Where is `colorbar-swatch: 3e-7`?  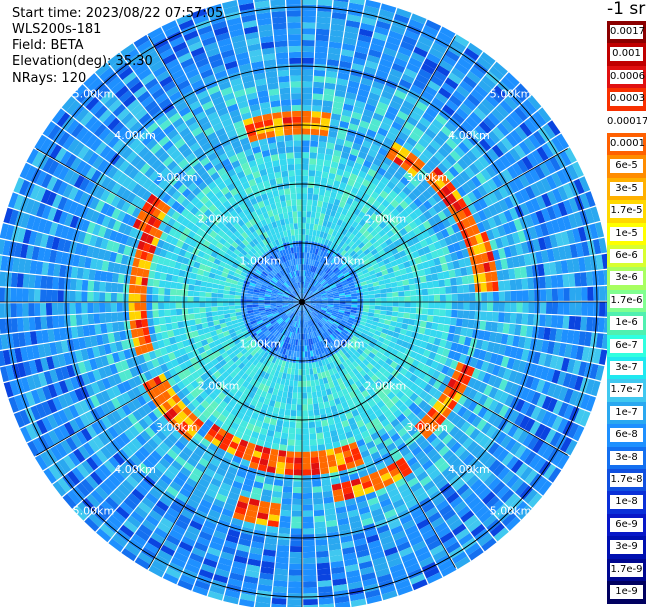
colorbar-swatch: 3e-7 is located at coordinates (626, 368).